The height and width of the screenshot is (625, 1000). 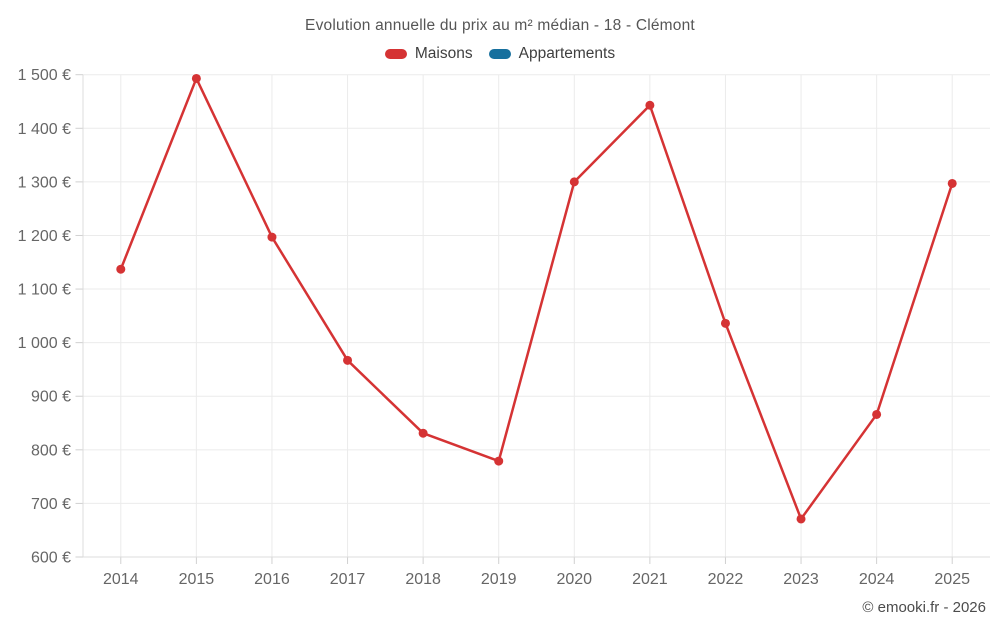 I want to click on x-tick-label: 2021, so click(x=650, y=579).